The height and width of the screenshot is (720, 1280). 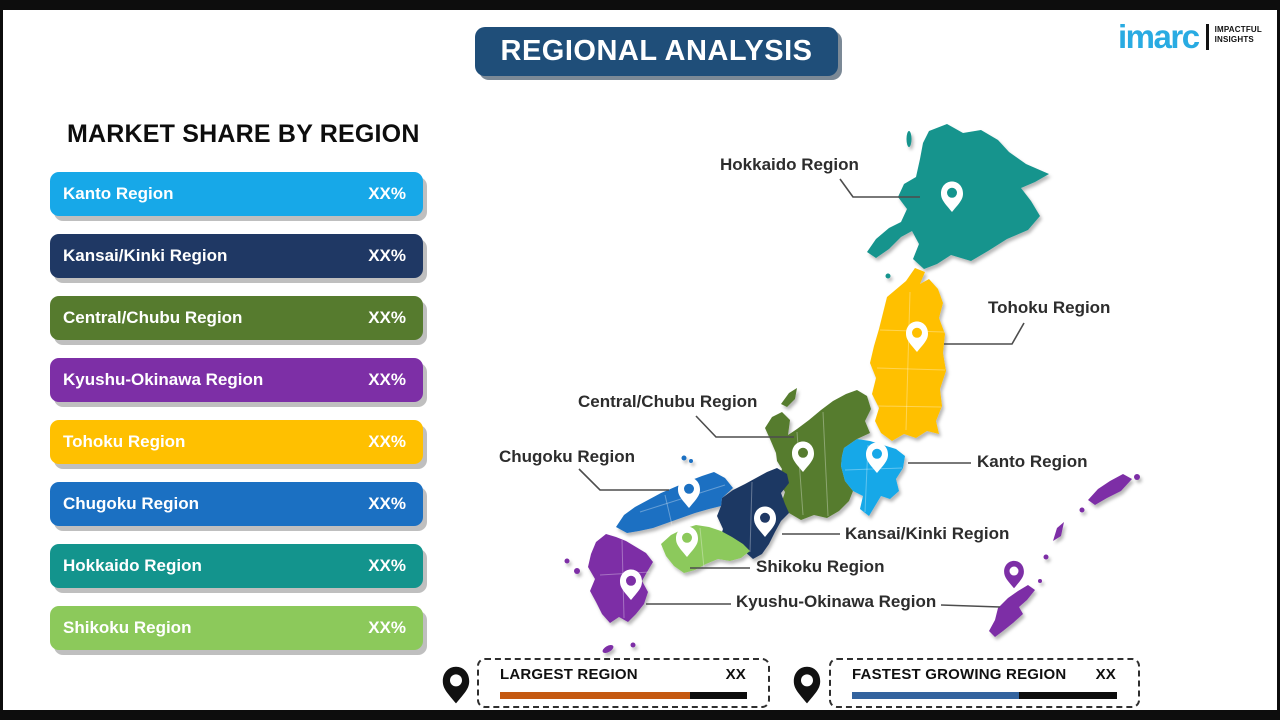 What do you see at coordinates (153, 317) in the screenshot?
I see `bar-label: Central/Chubu Region` at bounding box center [153, 317].